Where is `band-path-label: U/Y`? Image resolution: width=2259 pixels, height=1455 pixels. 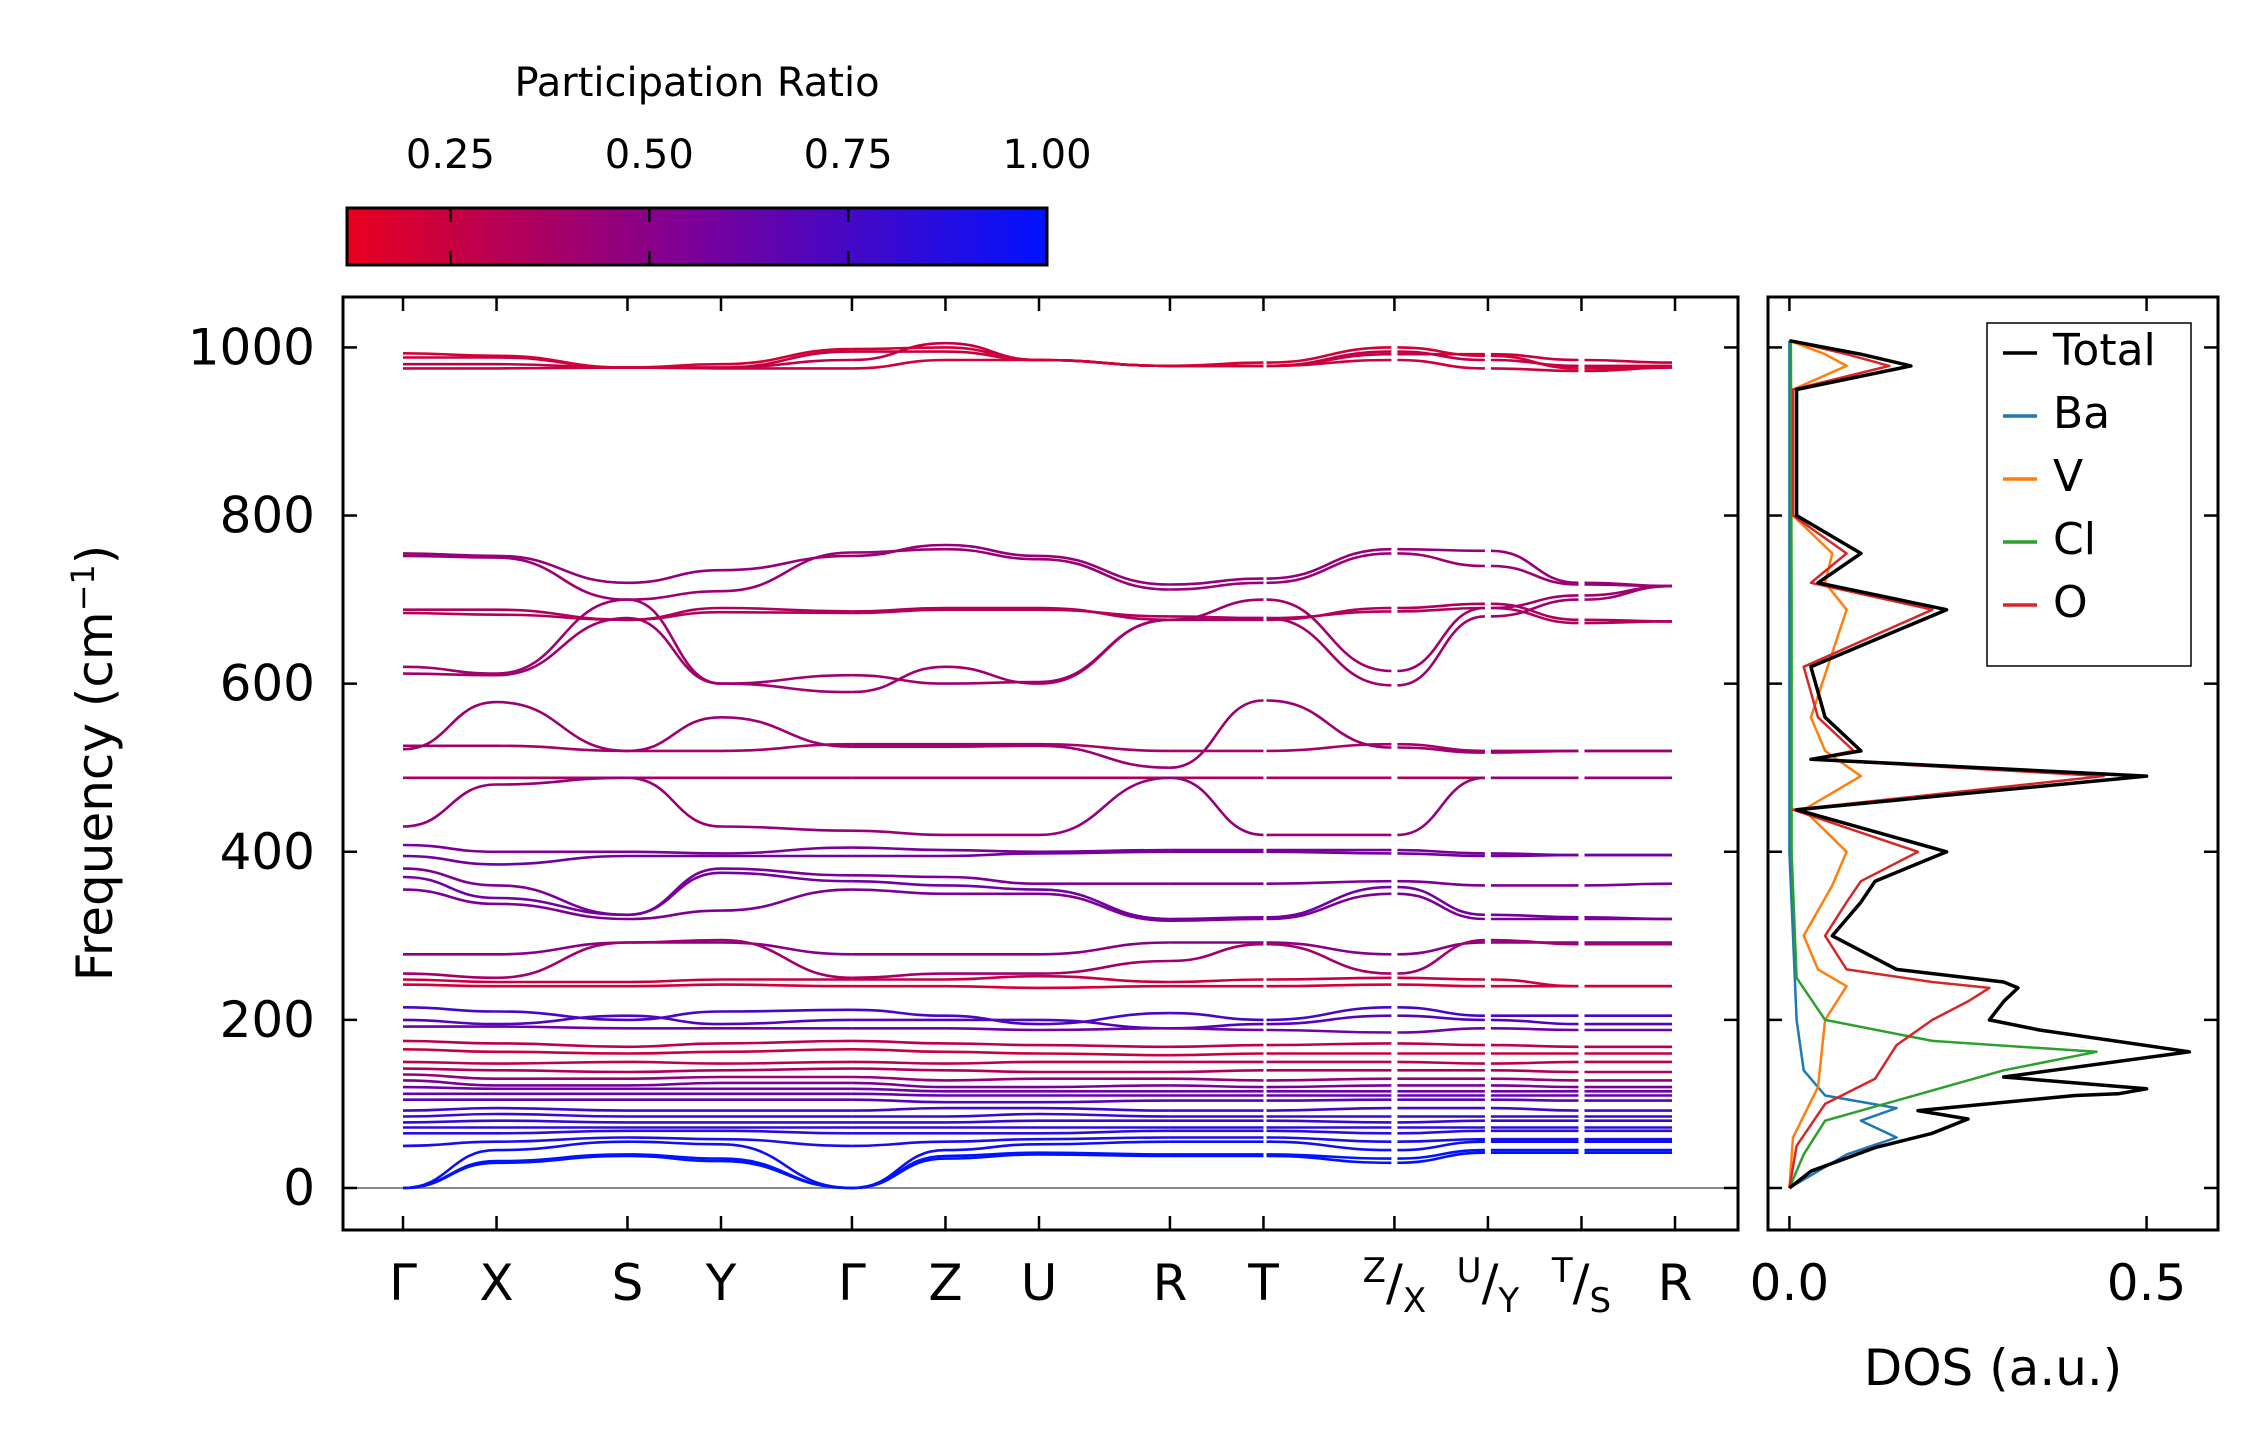
band-path-label: U/Y is located at coordinates (1488, 1286).